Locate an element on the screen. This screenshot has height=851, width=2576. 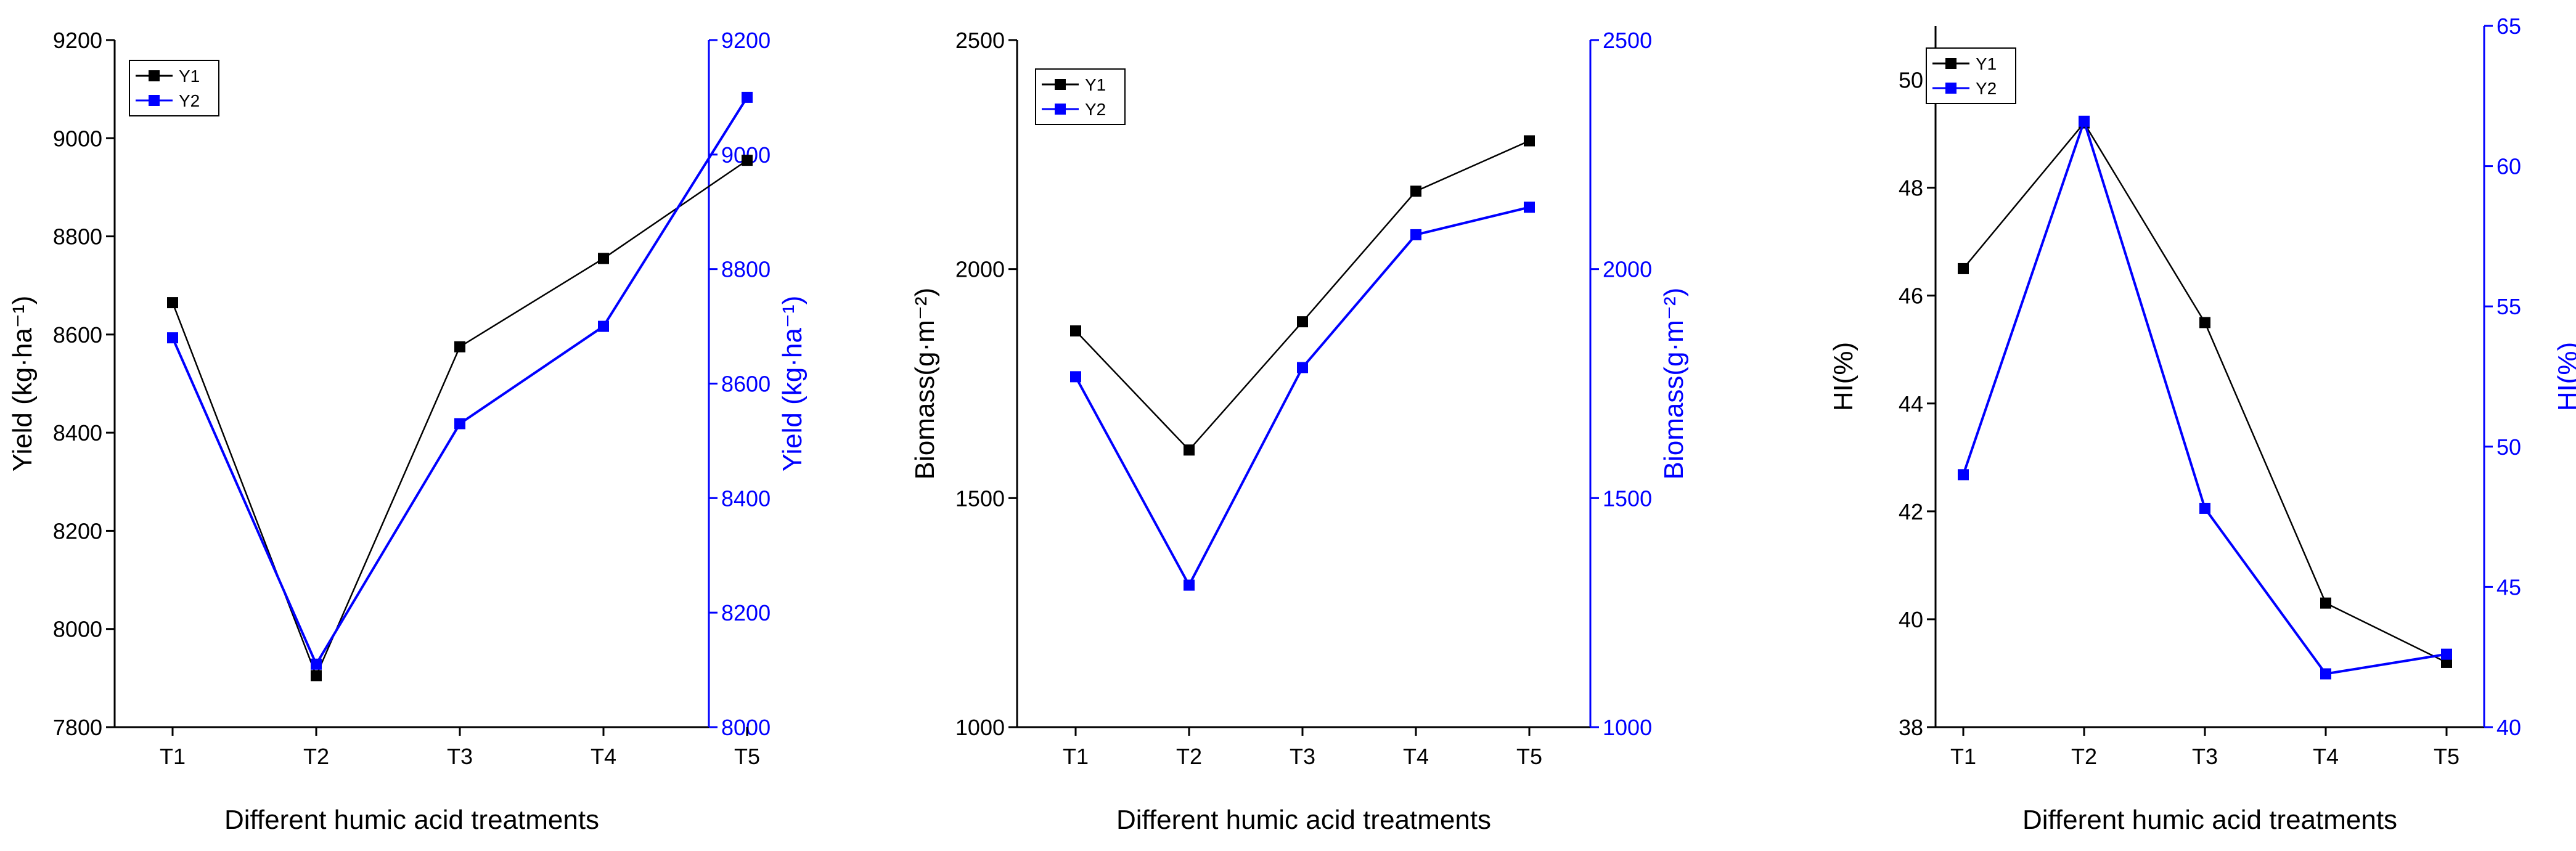
legend-label-Y1: Y1 is located at coordinates (1986, 63).